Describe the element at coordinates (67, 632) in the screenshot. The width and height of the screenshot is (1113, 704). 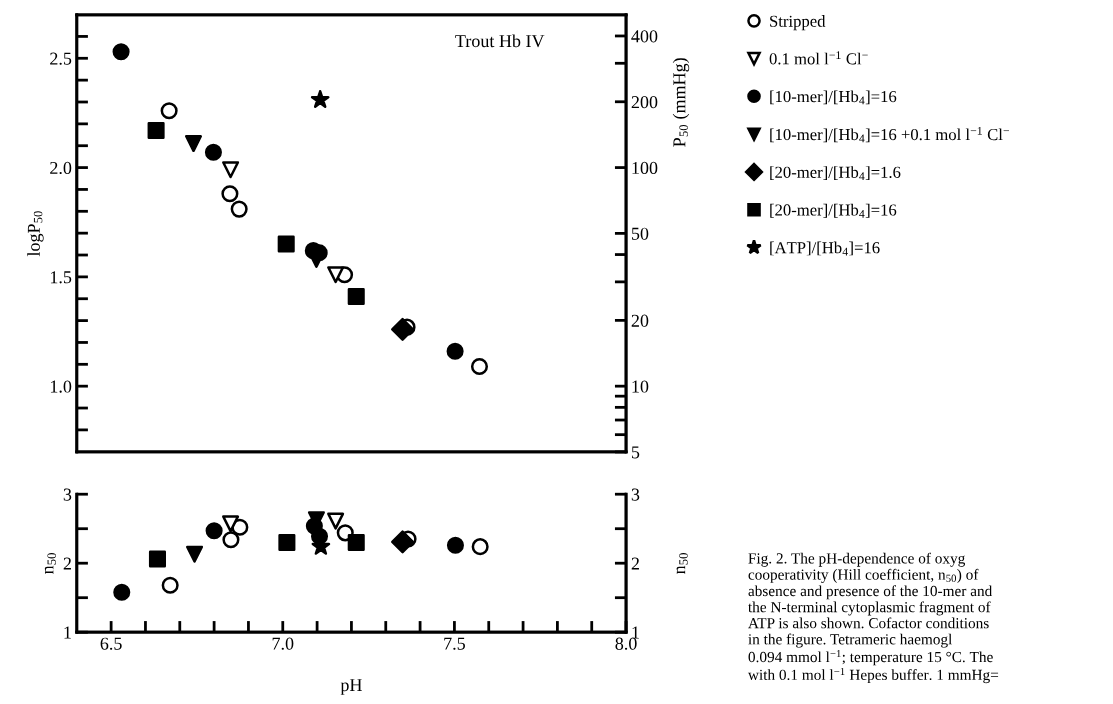
I see `y-tick-label: 1` at that location.